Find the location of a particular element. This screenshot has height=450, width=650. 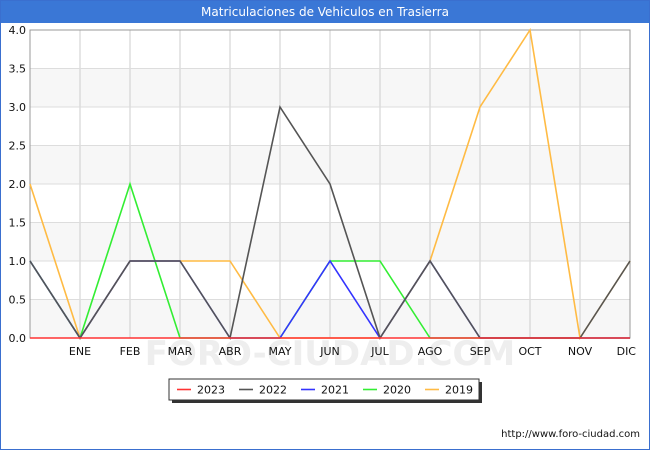

x-tick-label: FEB is located at coordinates (130, 351).